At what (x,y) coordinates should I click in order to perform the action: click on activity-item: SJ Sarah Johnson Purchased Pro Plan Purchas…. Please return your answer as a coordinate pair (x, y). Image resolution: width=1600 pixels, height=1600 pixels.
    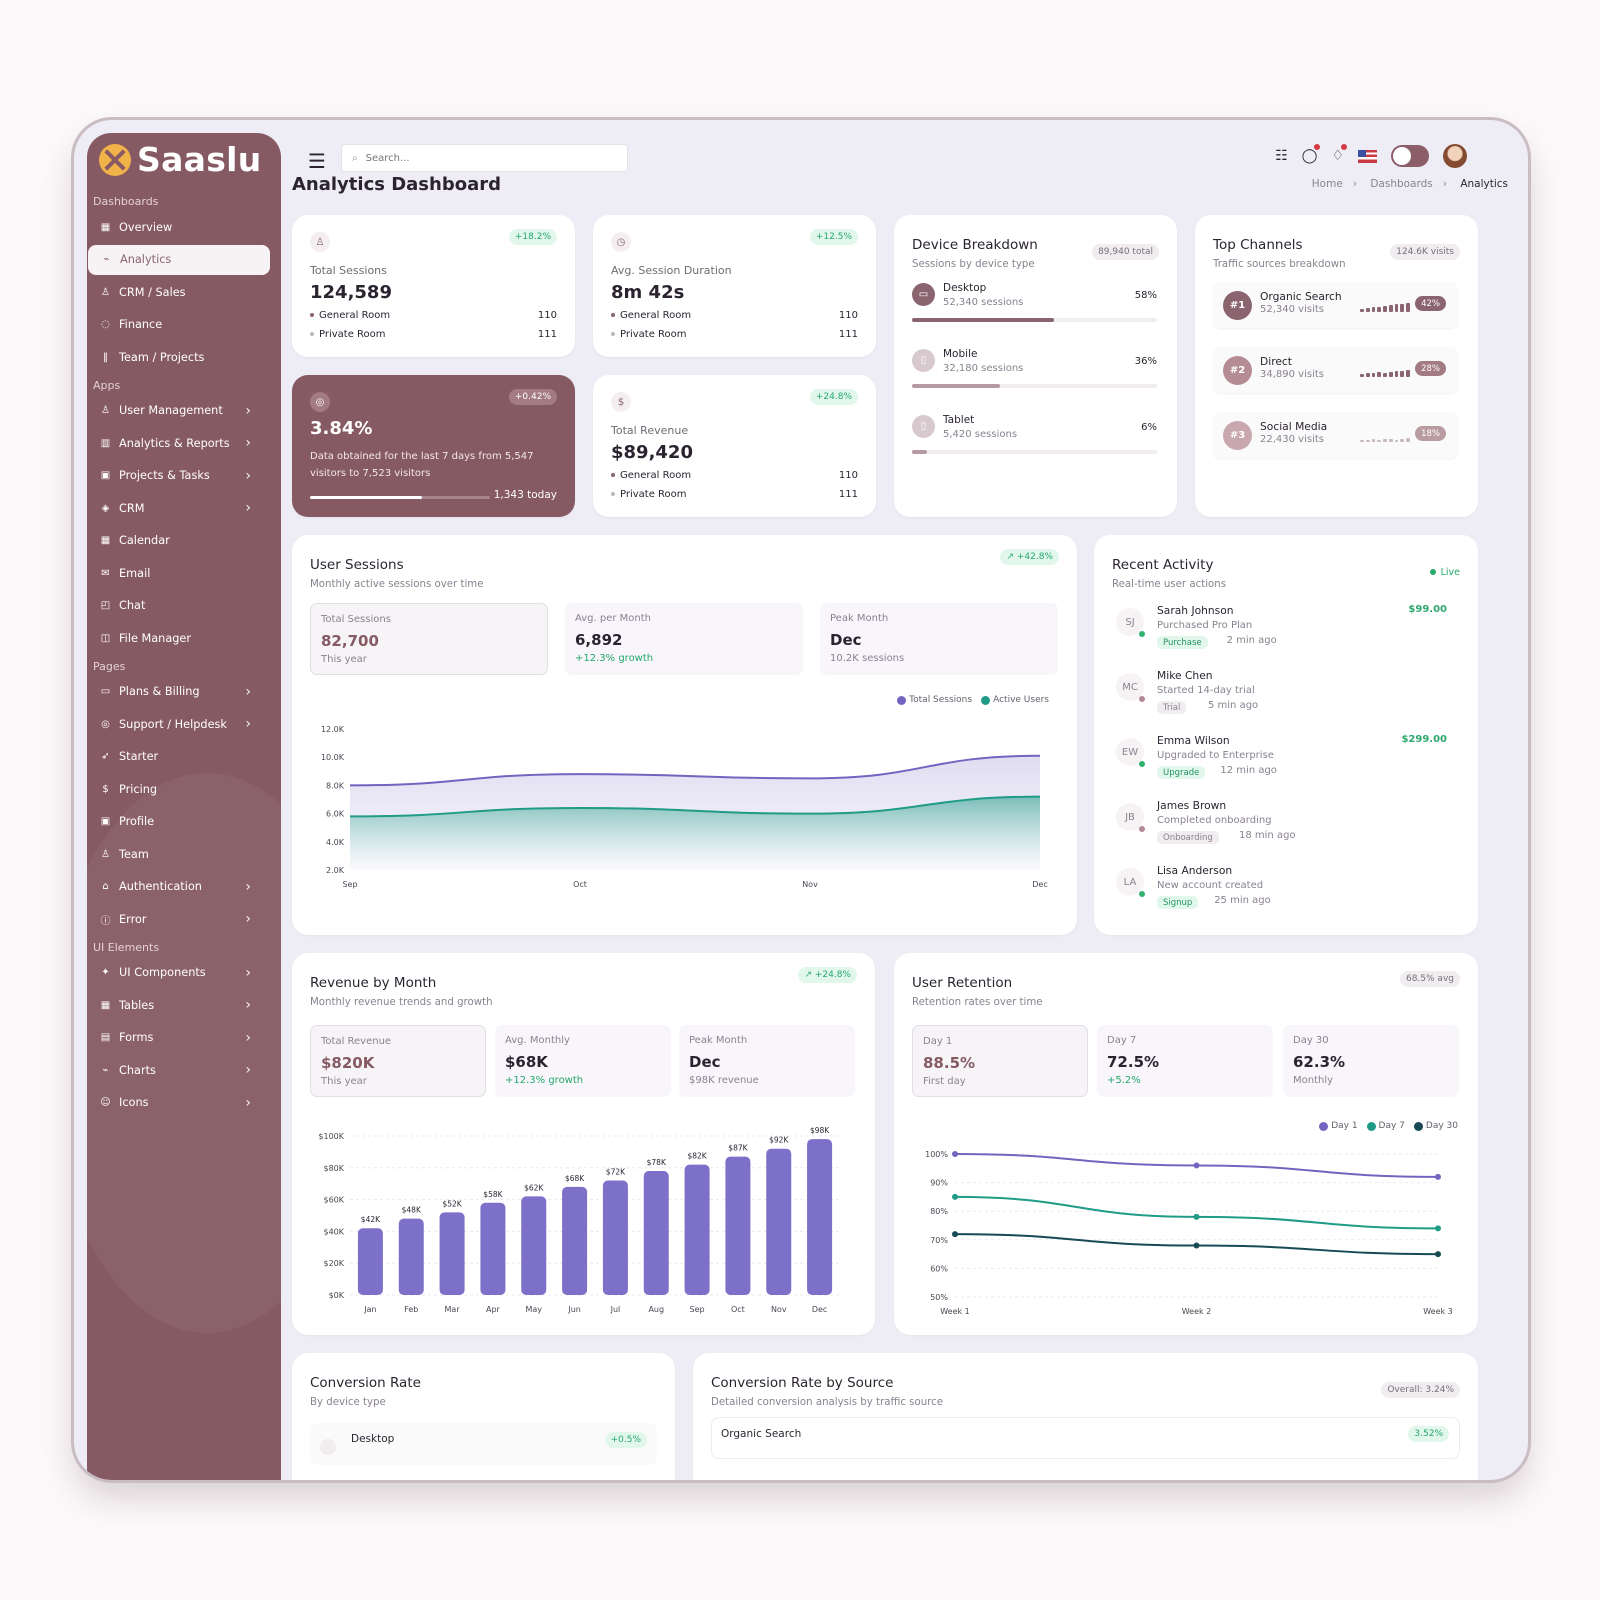
    Looking at the image, I should click on (1284, 632).